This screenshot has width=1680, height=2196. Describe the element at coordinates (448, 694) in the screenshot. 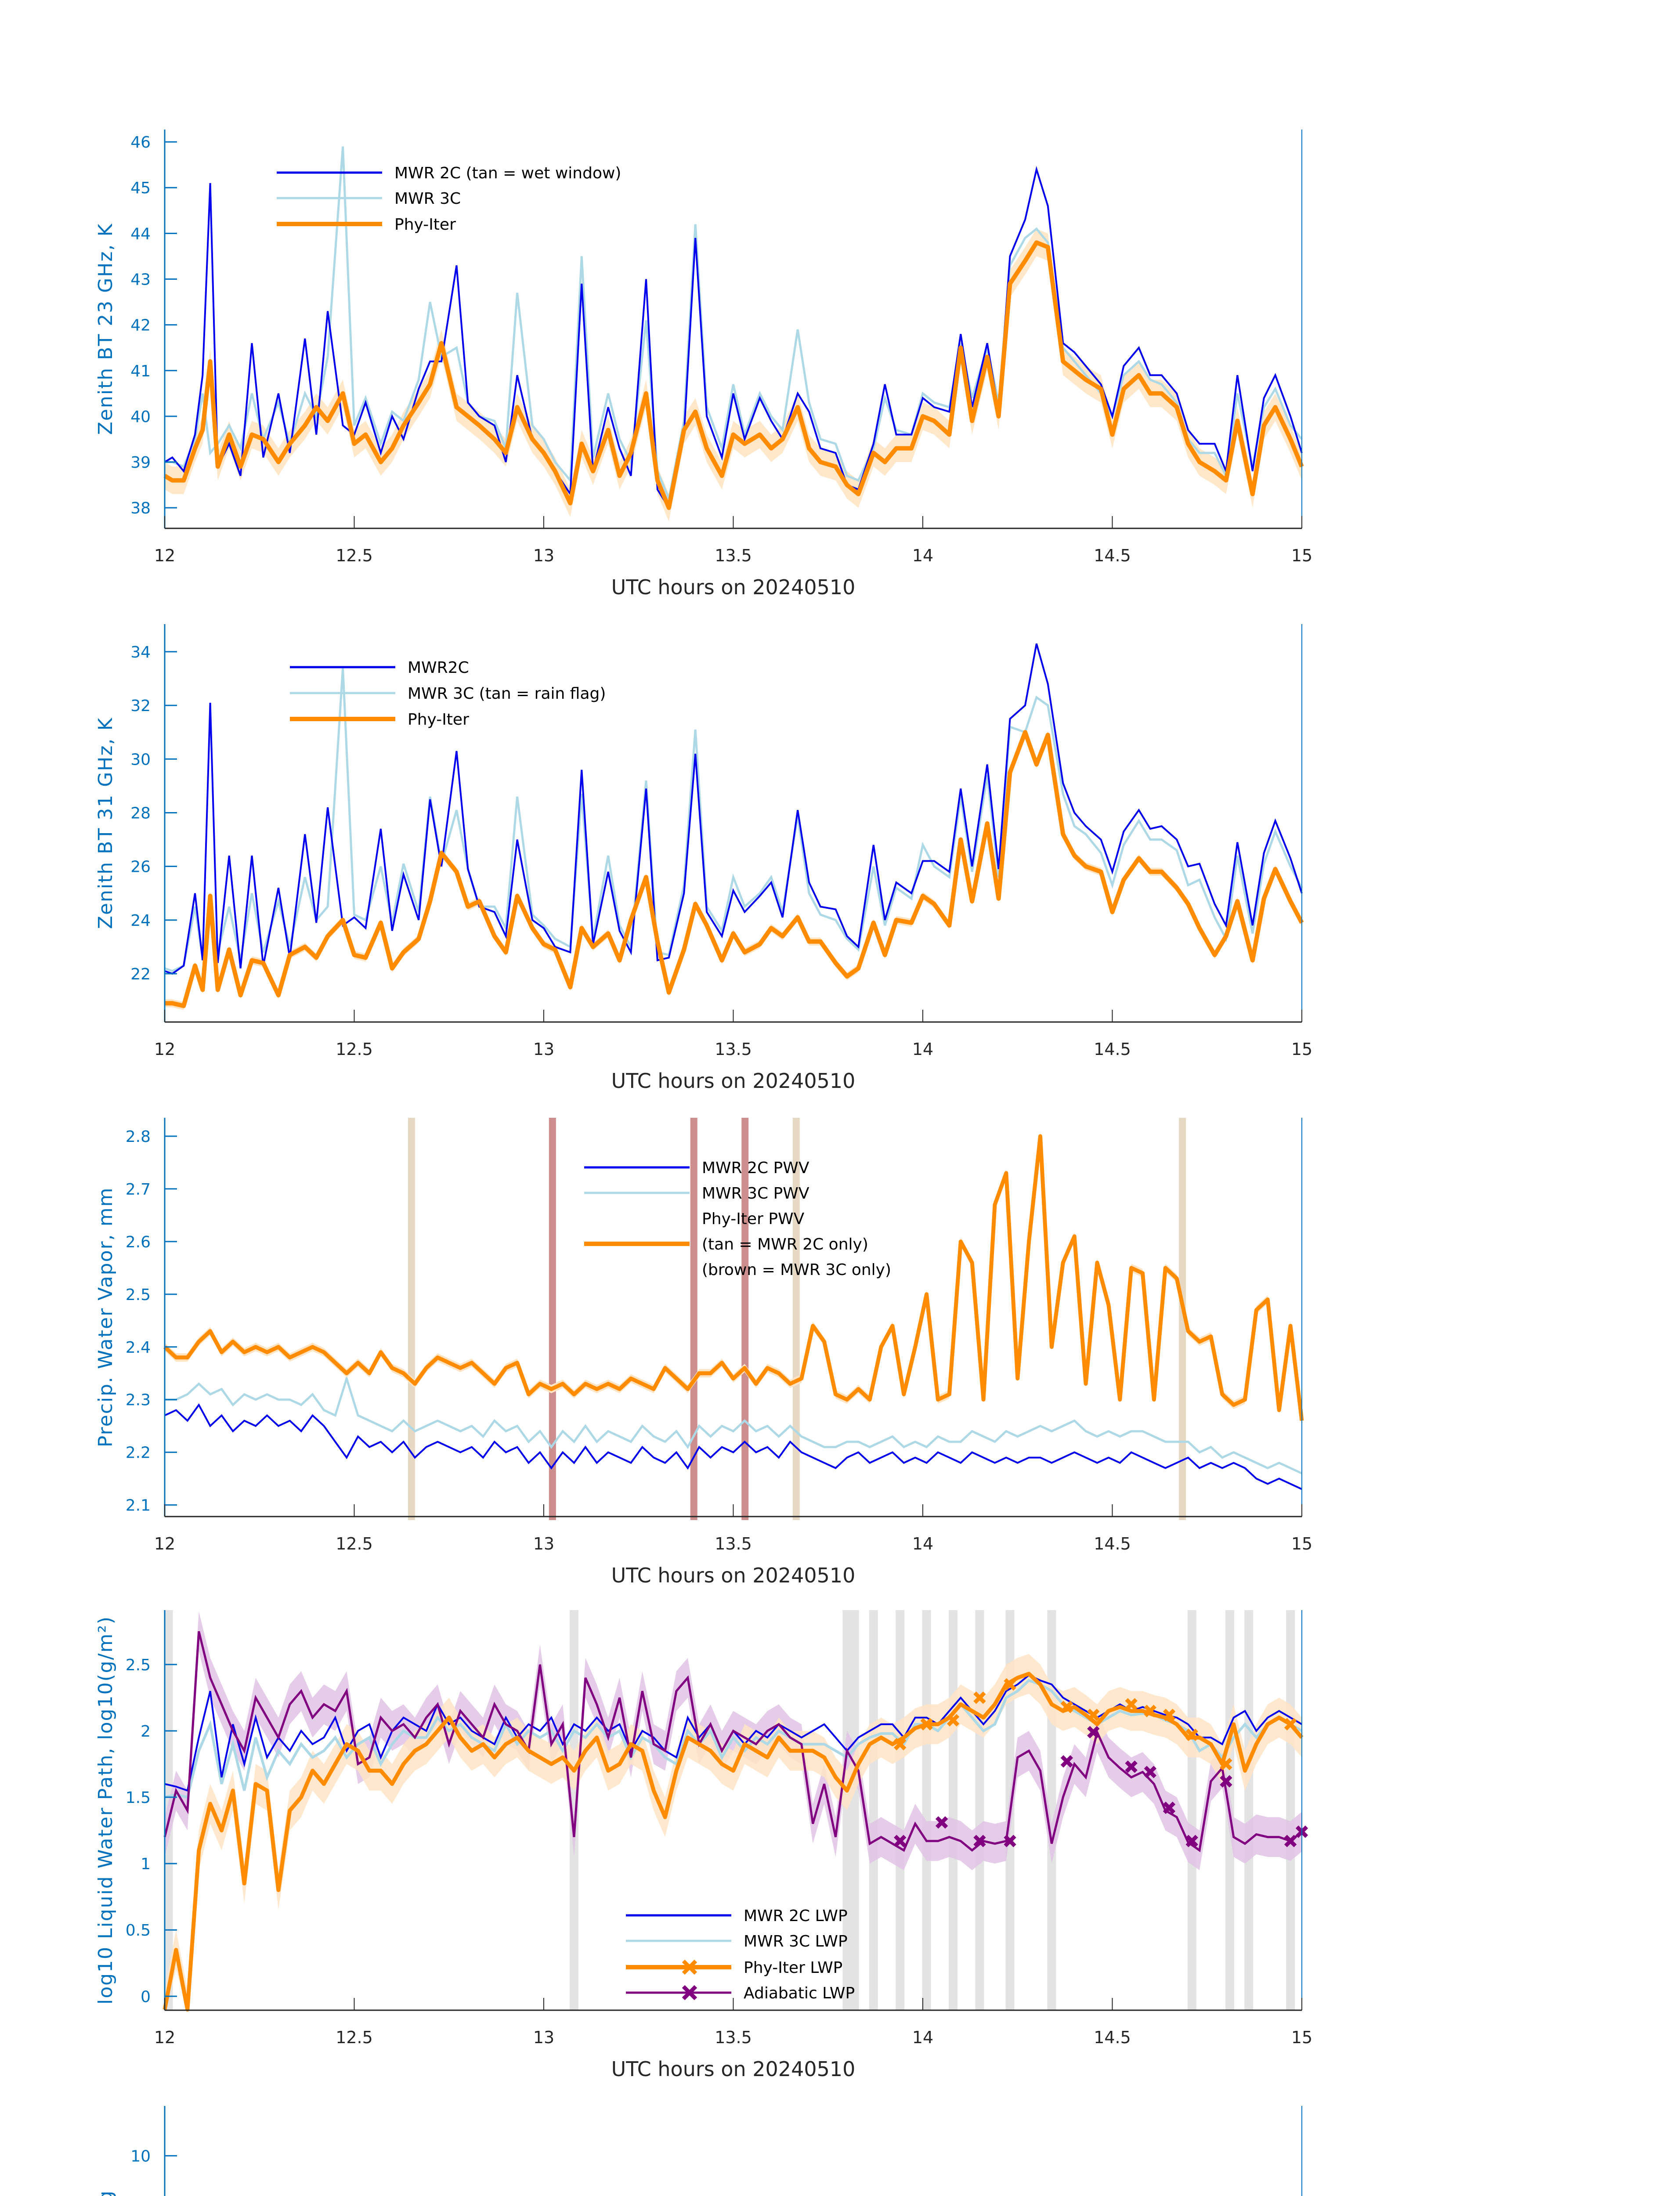

I see `legend: MWR2C MWR 3C (tan = rain flag) Phy-Iter` at that location.